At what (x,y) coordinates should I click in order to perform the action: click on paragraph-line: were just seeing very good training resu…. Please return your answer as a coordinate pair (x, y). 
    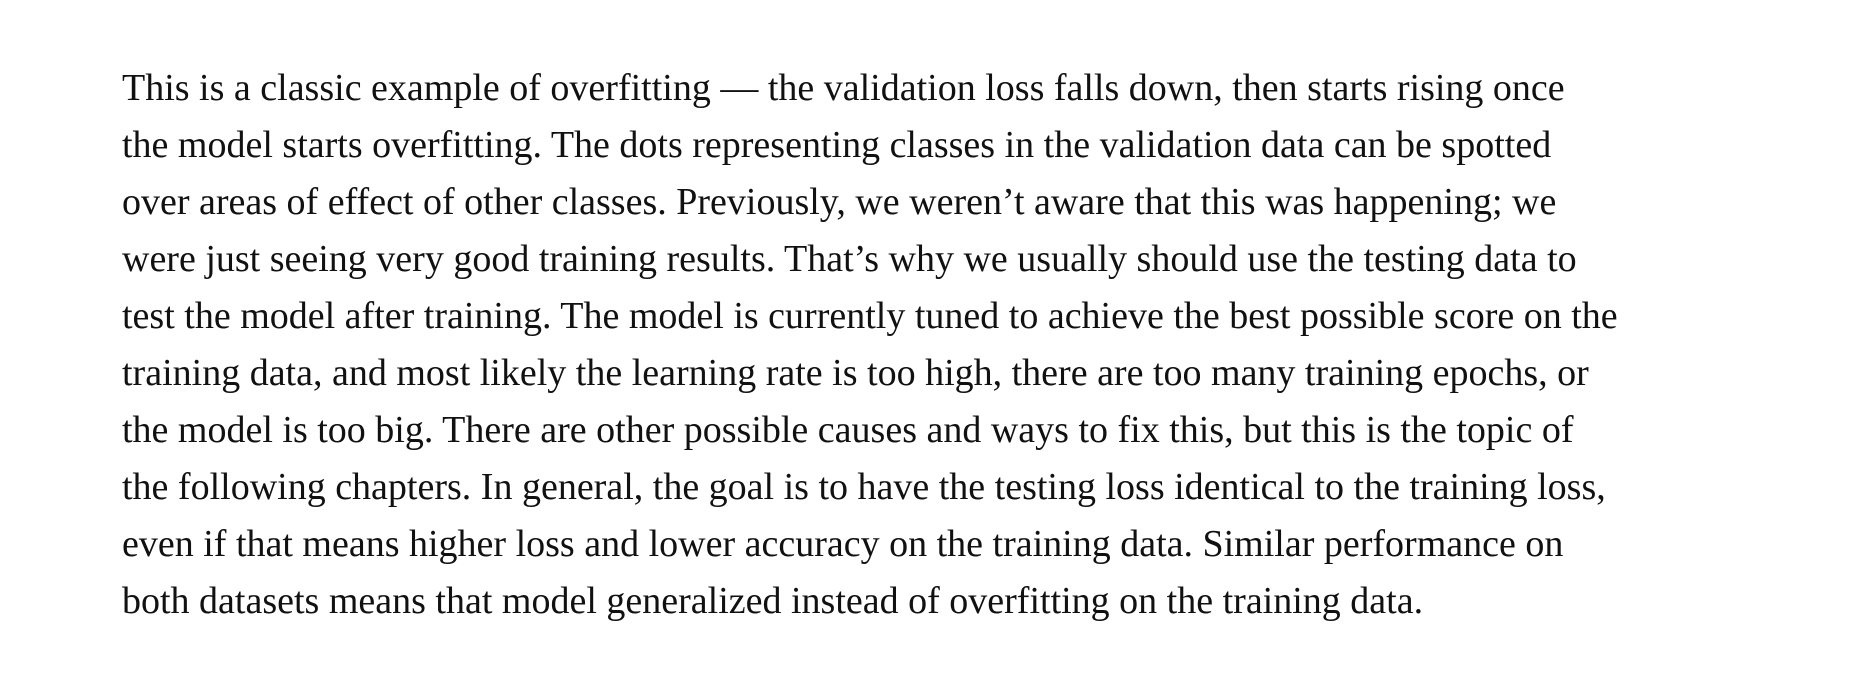
    Looking at the image, I should click on (849, 259).